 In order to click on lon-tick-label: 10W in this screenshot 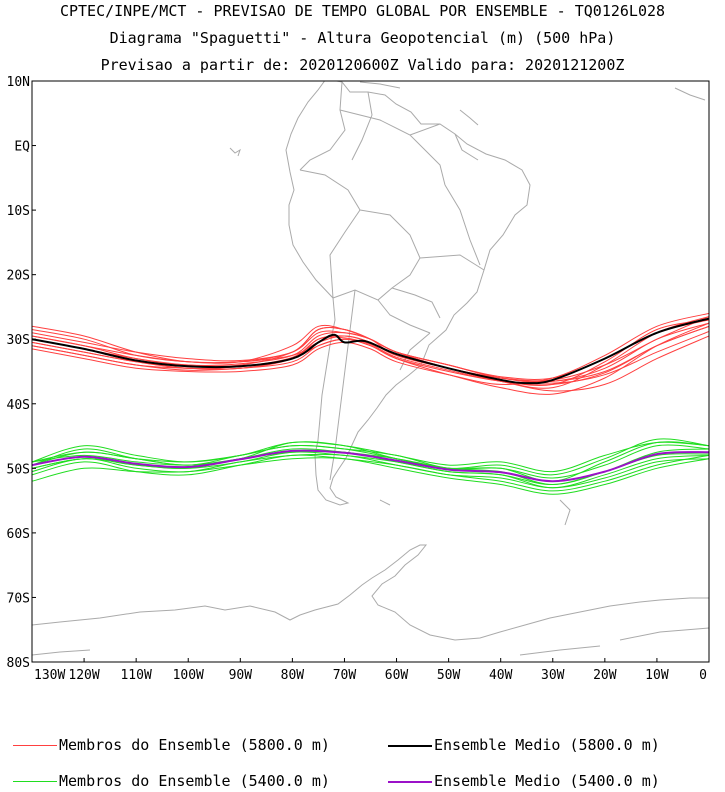, I will do `click(657, 675)`.